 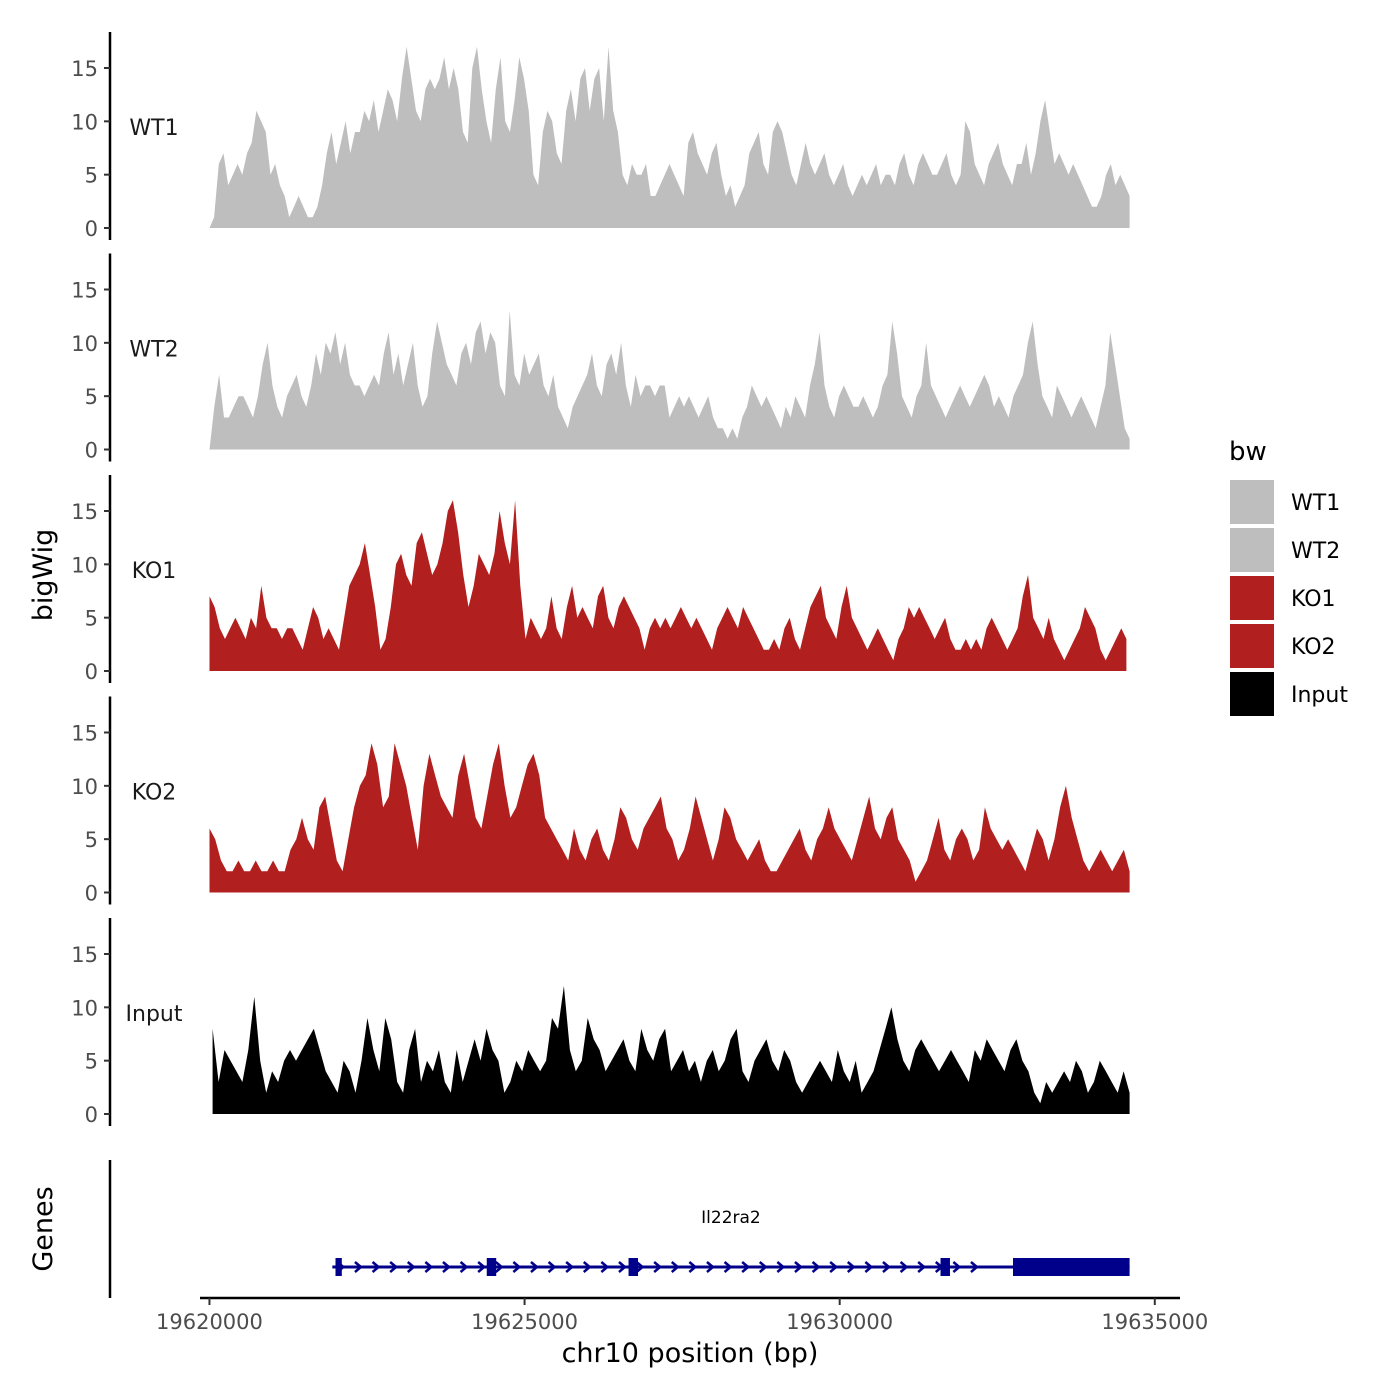 What do you see at coordinates (1313, 599) in the screenshot?
I see `legend-label: KO1` at bounding box center [1313, 599].